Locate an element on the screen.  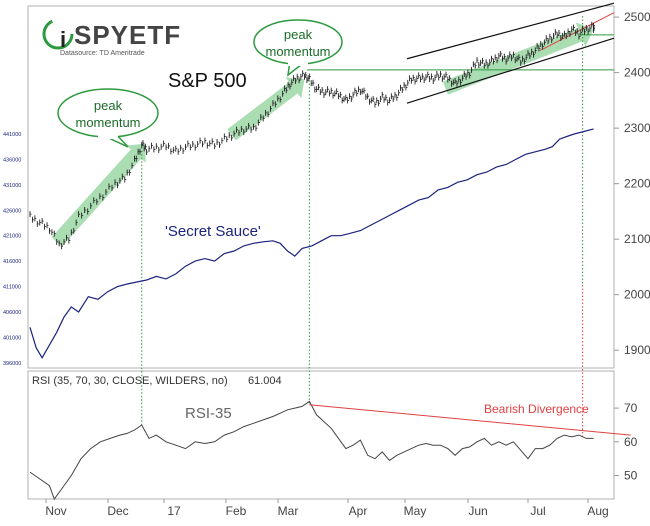
left-axis-tick-label: 411000 is located at coordinates (12, 288).